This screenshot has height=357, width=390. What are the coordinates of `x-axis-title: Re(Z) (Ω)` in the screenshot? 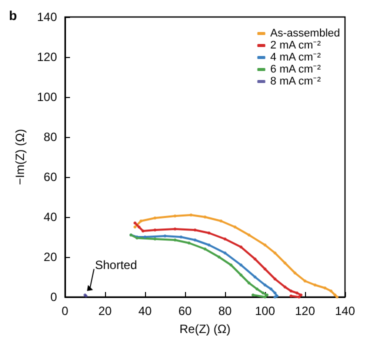 It's located at (205, 329).